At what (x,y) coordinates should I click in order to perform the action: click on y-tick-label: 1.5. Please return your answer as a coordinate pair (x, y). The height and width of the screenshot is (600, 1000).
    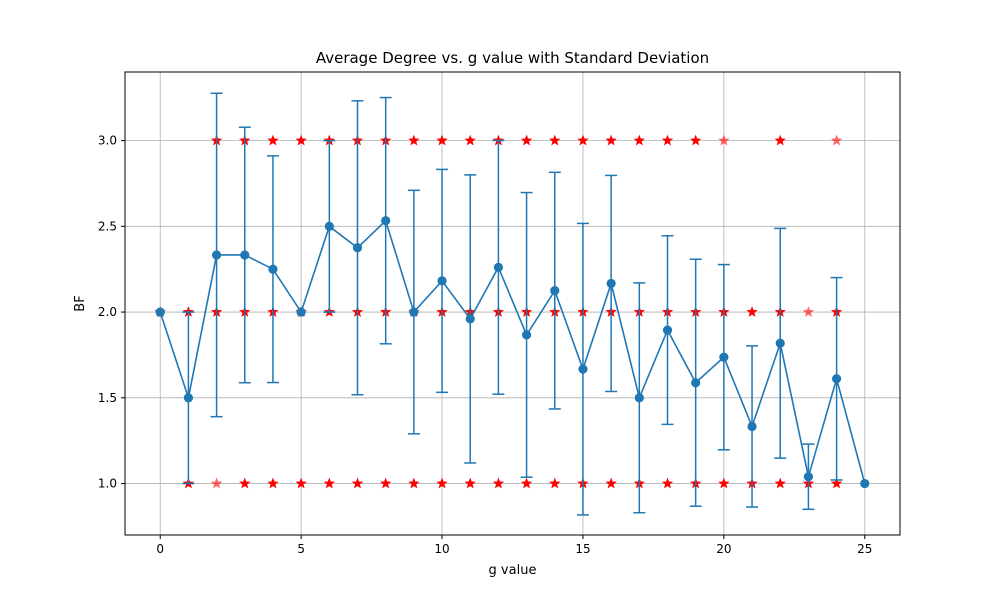
    Looking at the image, I should click on (107, 398).